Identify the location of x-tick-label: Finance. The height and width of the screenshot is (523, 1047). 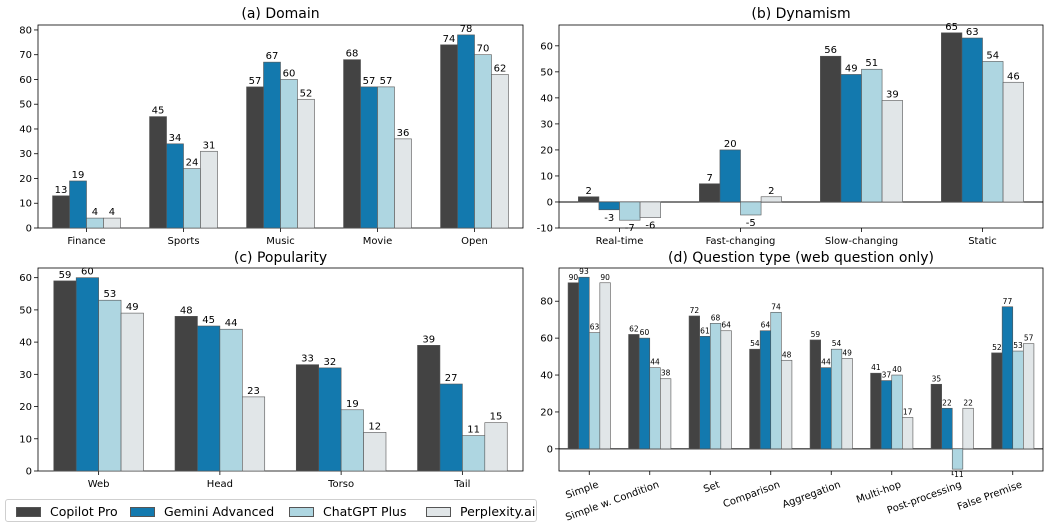
(86, 241).